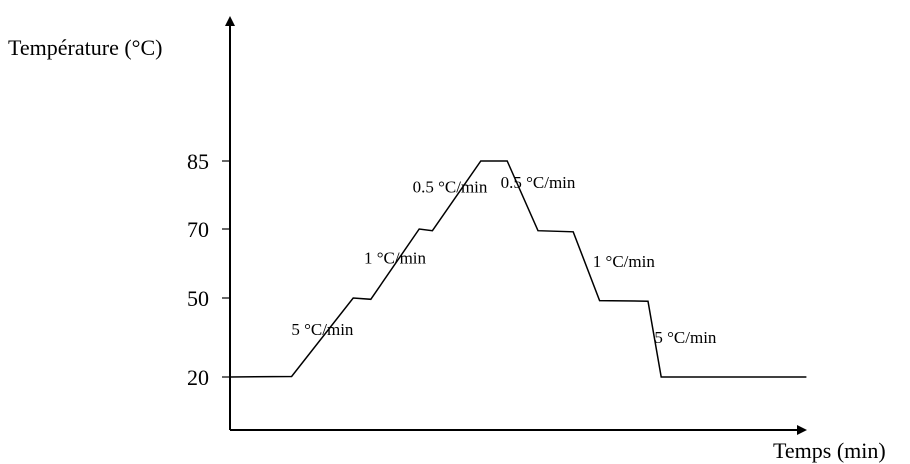 The image size is (910, 464). I want to click on annotation-rate-2: 0.5 °C/min, so click(450, 187).